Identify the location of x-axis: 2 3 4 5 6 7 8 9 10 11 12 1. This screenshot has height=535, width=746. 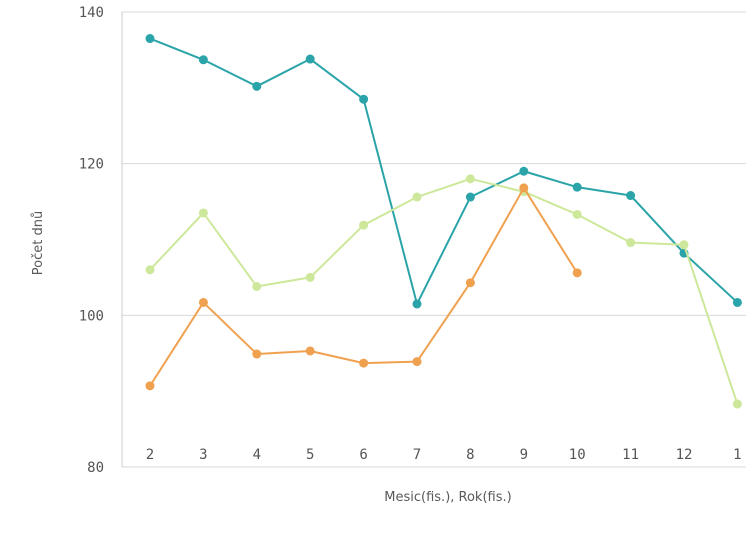
(444, 455).